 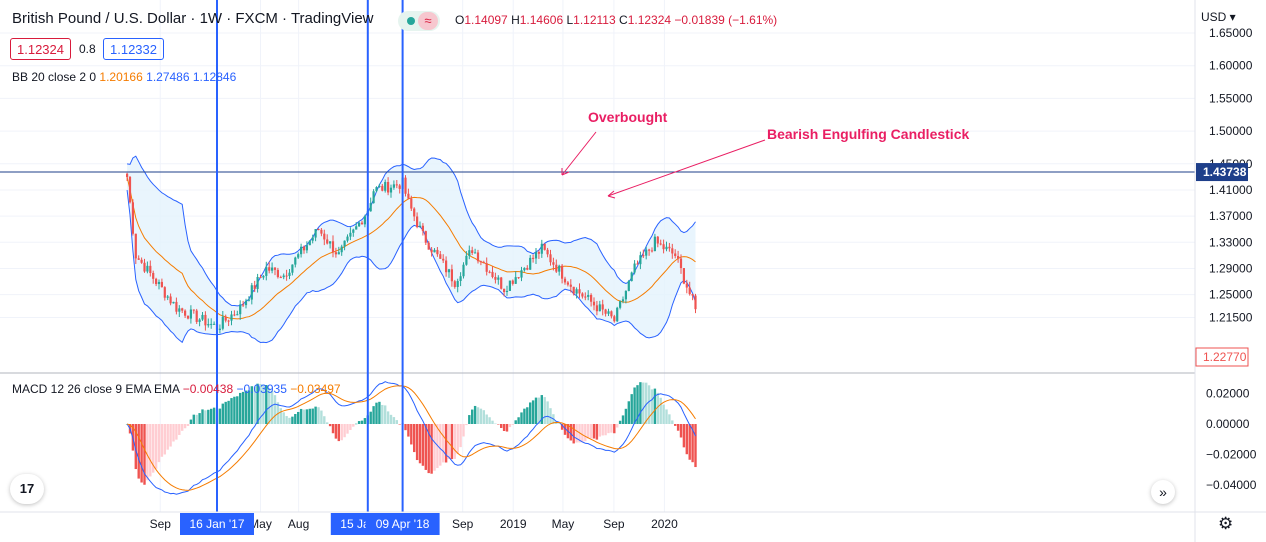 I want to click on ohlc-high: 1.14606, so click(x=541, y=20).